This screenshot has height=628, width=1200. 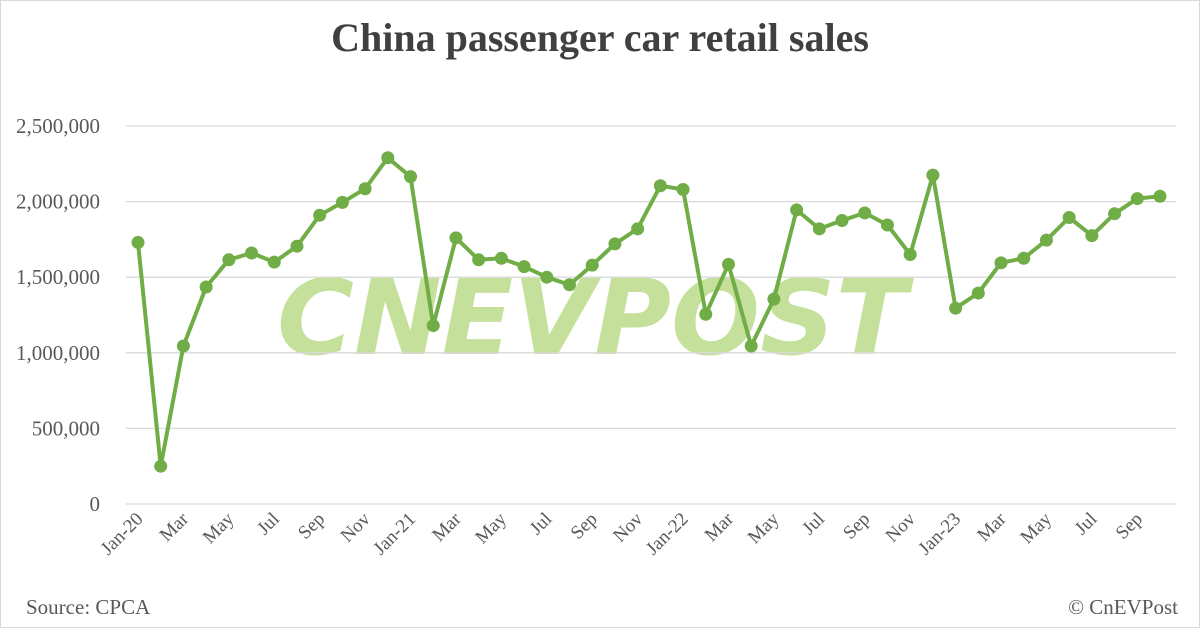 What do you see at coordinates (58, 202) in the screenshot?
I see `y-tick-label: 2,000,000` at bounding box center [58, 202].